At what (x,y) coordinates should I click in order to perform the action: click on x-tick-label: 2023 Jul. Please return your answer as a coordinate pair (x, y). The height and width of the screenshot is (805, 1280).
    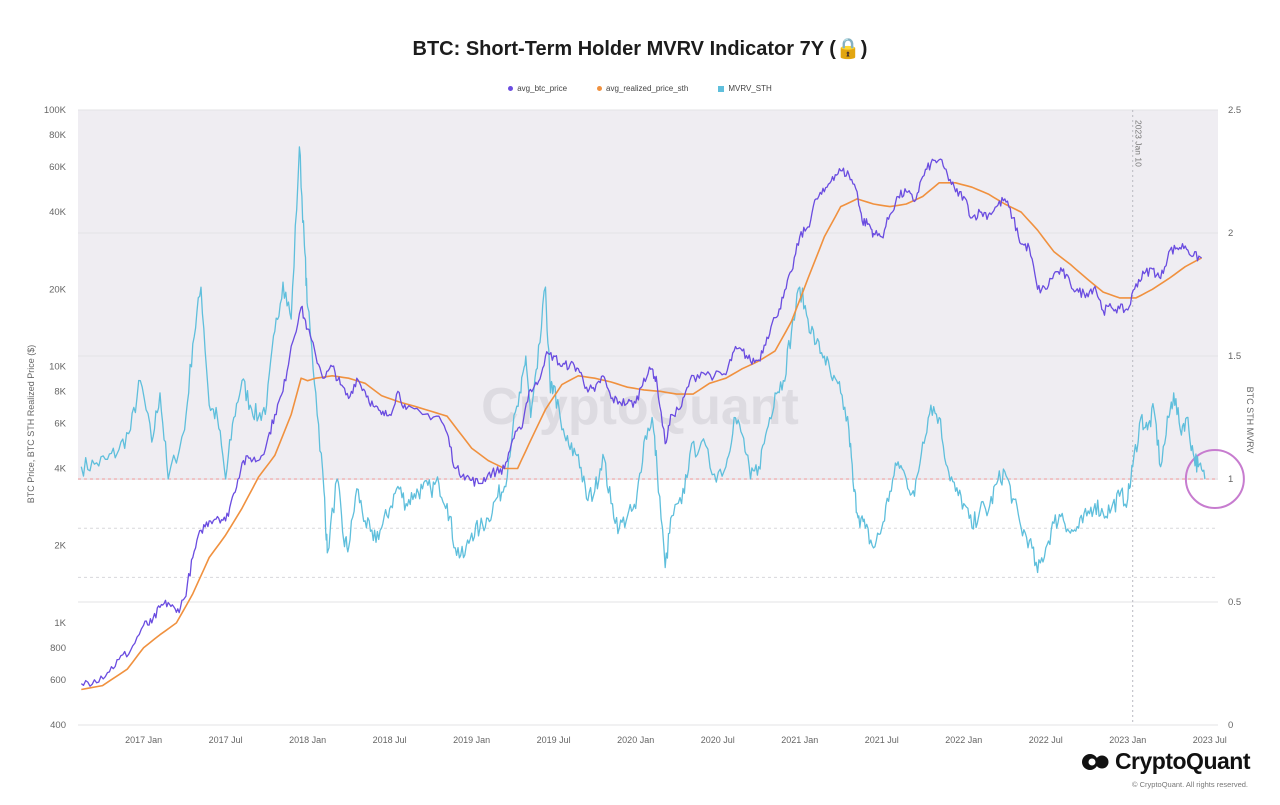
    Looking at the image, I should click on (1210, 740).